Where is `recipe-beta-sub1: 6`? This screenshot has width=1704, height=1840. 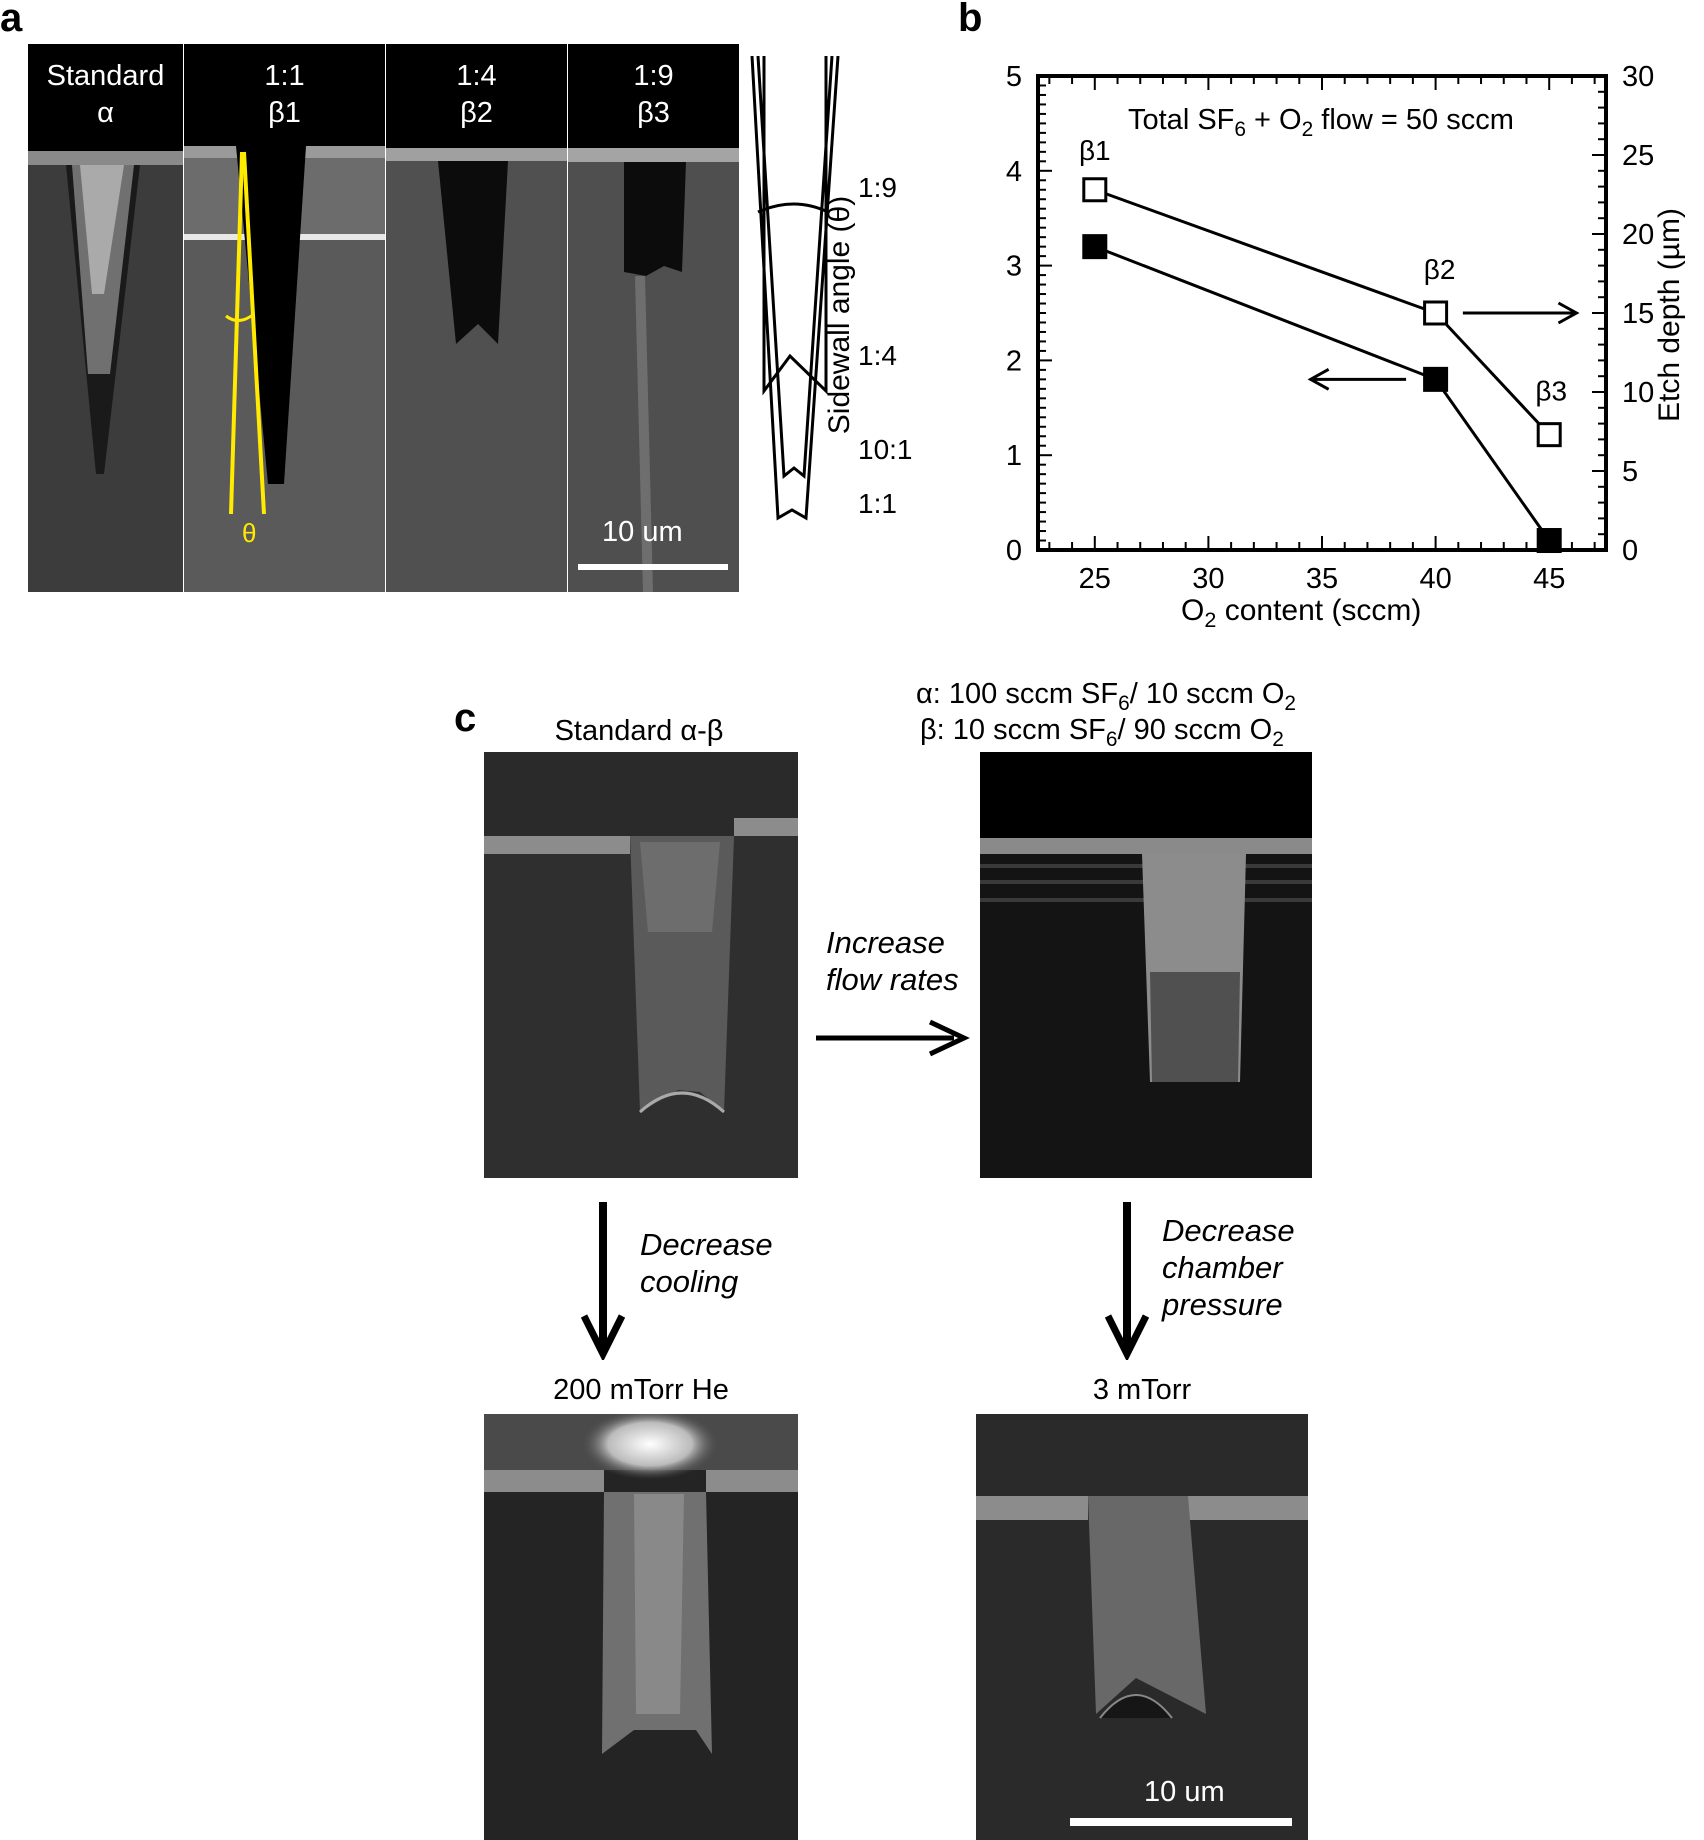 recipe-beta-sub1: 6 is located at coordinates (1111, 739).